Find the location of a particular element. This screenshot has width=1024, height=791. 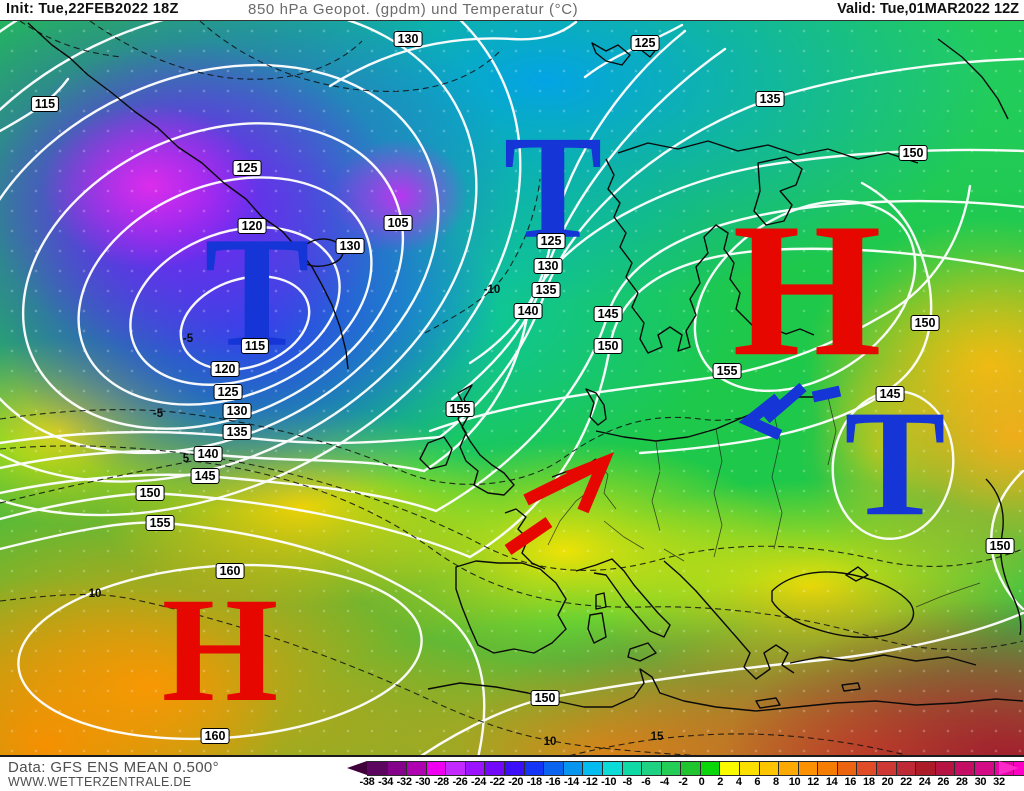

colorbar-tick-label: -4 is located at coordinates (664, 782).